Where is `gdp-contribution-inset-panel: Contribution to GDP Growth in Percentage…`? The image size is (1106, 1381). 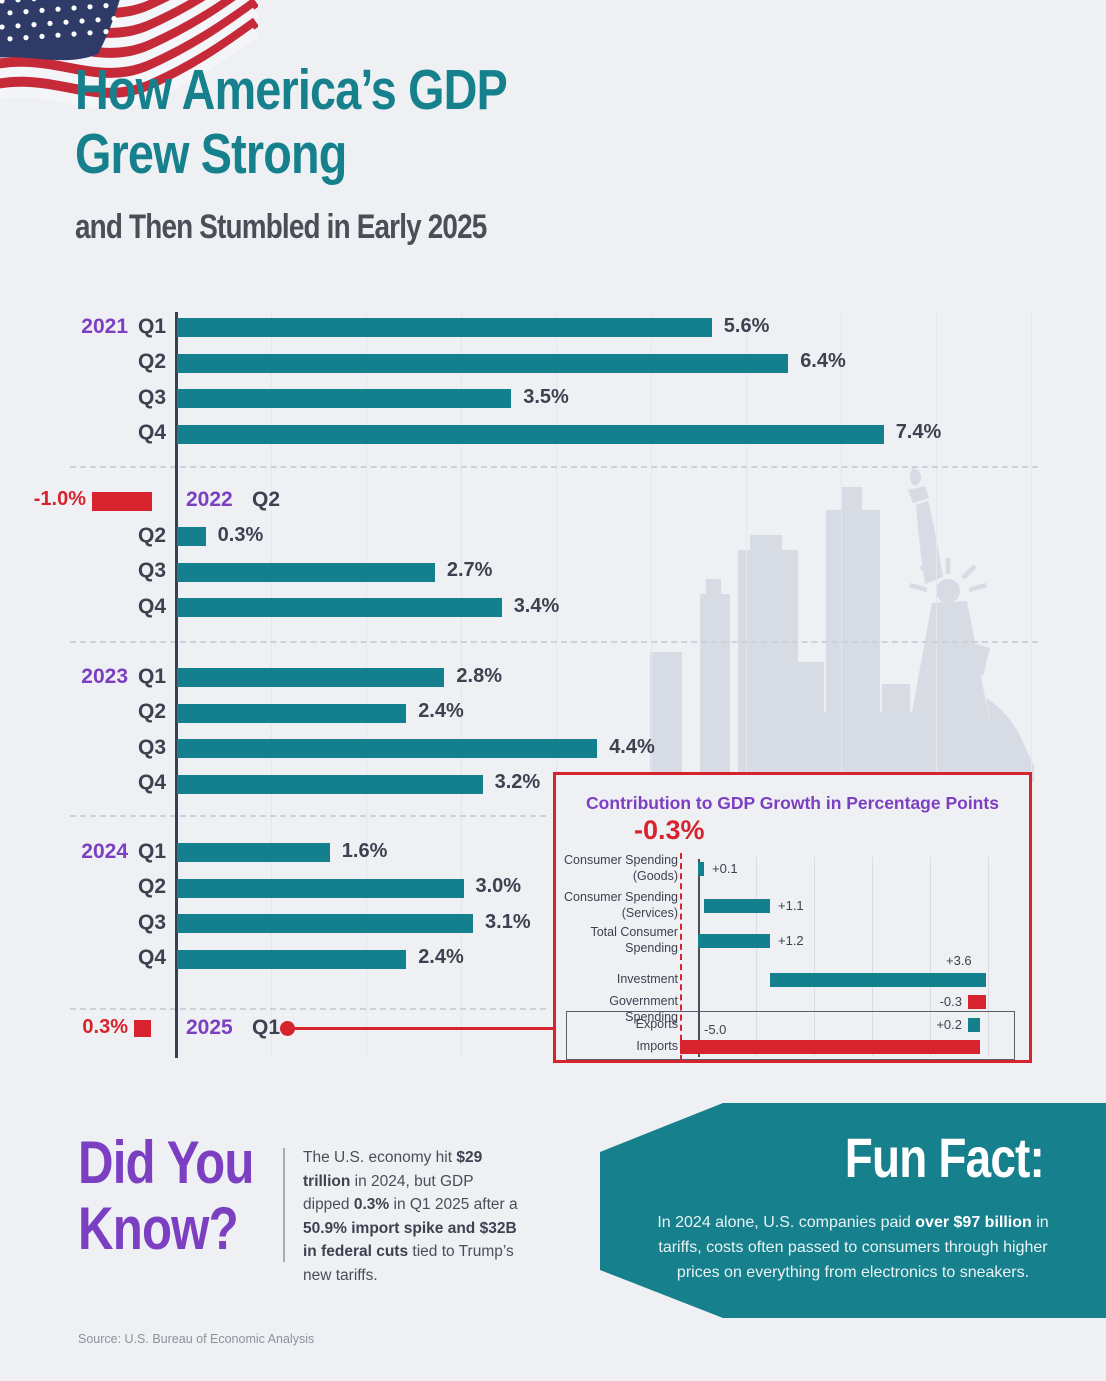
gdp-contribution-inset-panel: Contribution to GDP Growth in Percentage… is located at coordinates (792, 917).